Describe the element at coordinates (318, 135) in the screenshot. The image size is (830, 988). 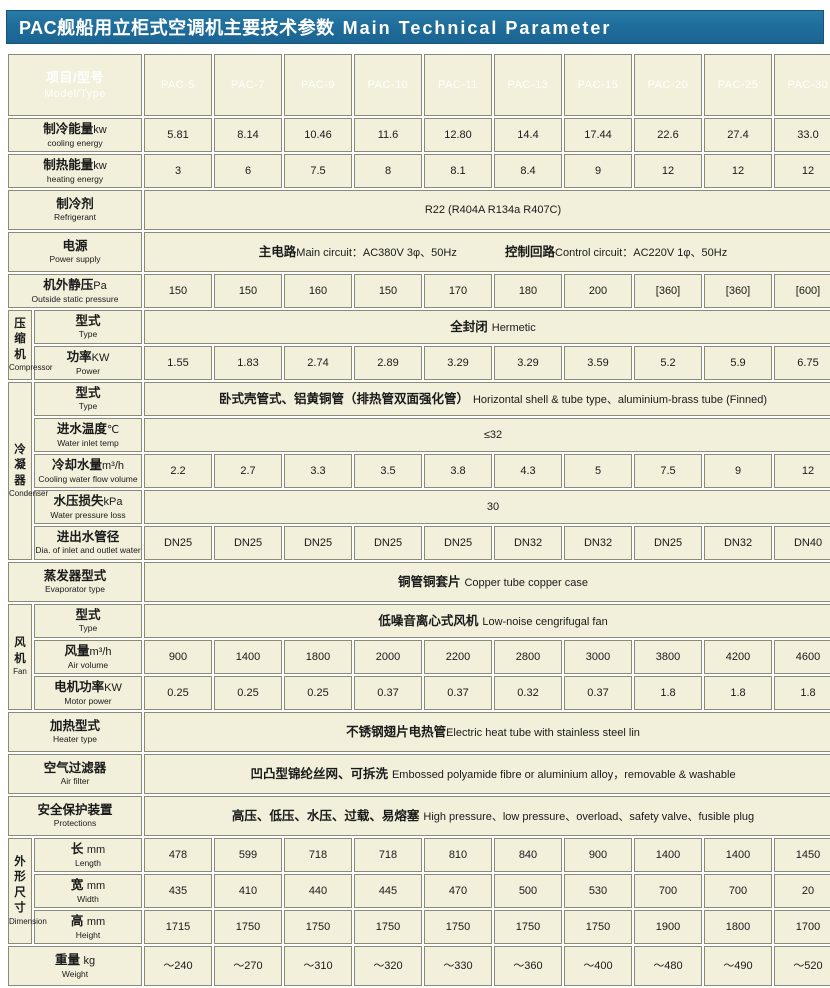
I see `cell-cooling-energy-2: 10.46` at that location.